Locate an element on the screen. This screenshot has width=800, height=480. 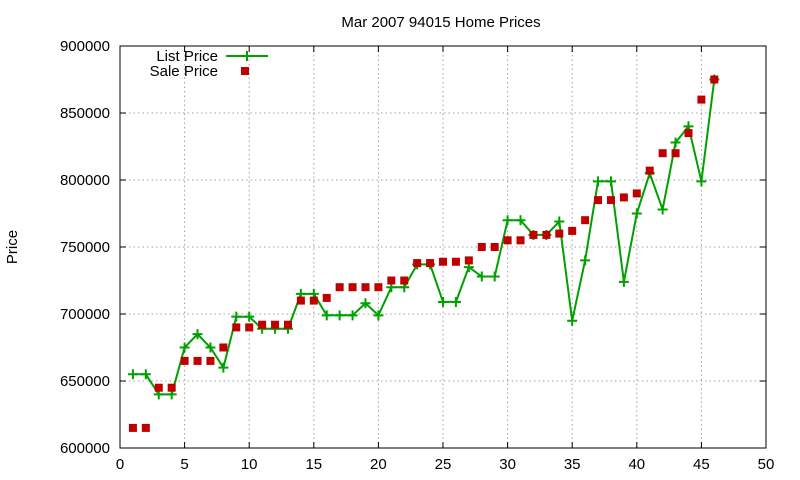
y-axis-label: Price is located at coordinates (12, 247).